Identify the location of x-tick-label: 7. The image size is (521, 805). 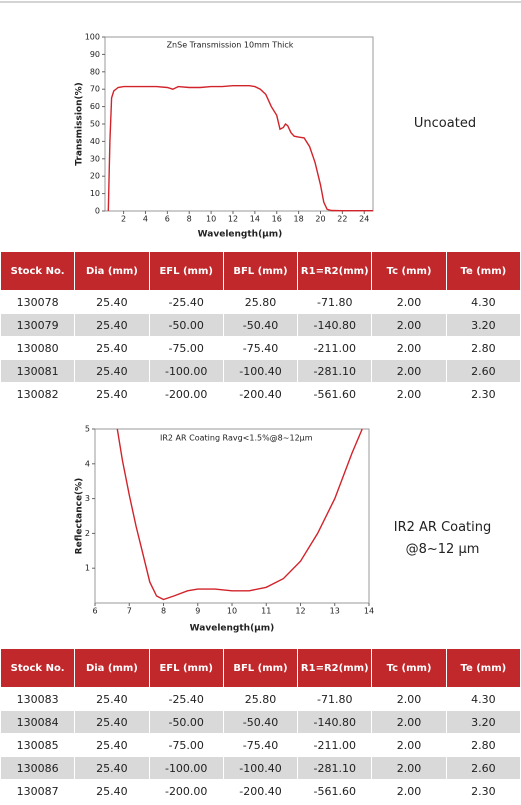
(129, 611).